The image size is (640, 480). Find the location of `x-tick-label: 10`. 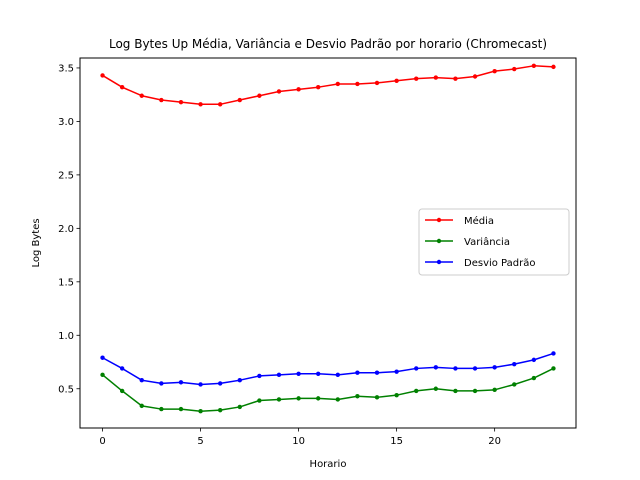

x-tick-label: 10 is located at coordinates (298, 441).